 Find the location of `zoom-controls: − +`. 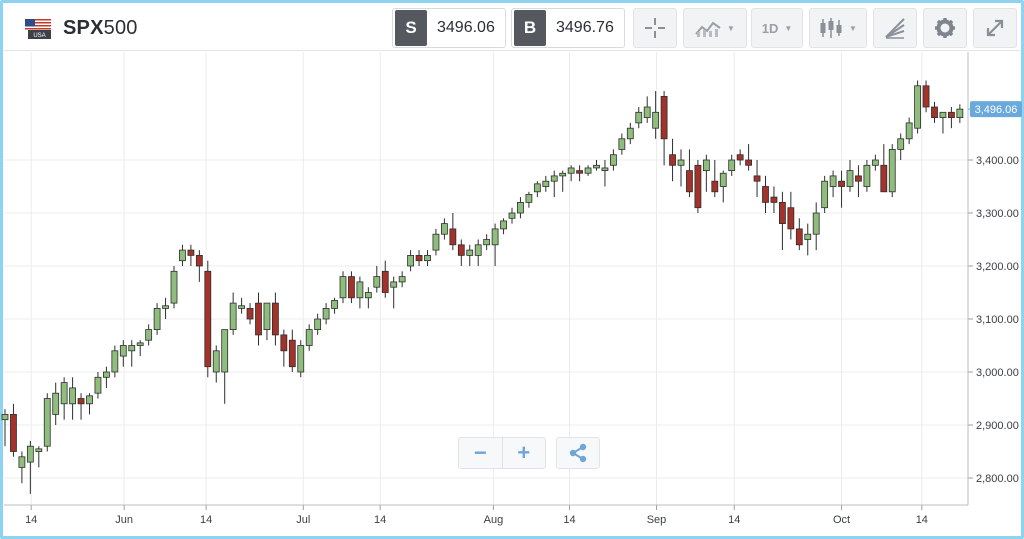

zoom-controls: − + is located at coordinates (502, 453).